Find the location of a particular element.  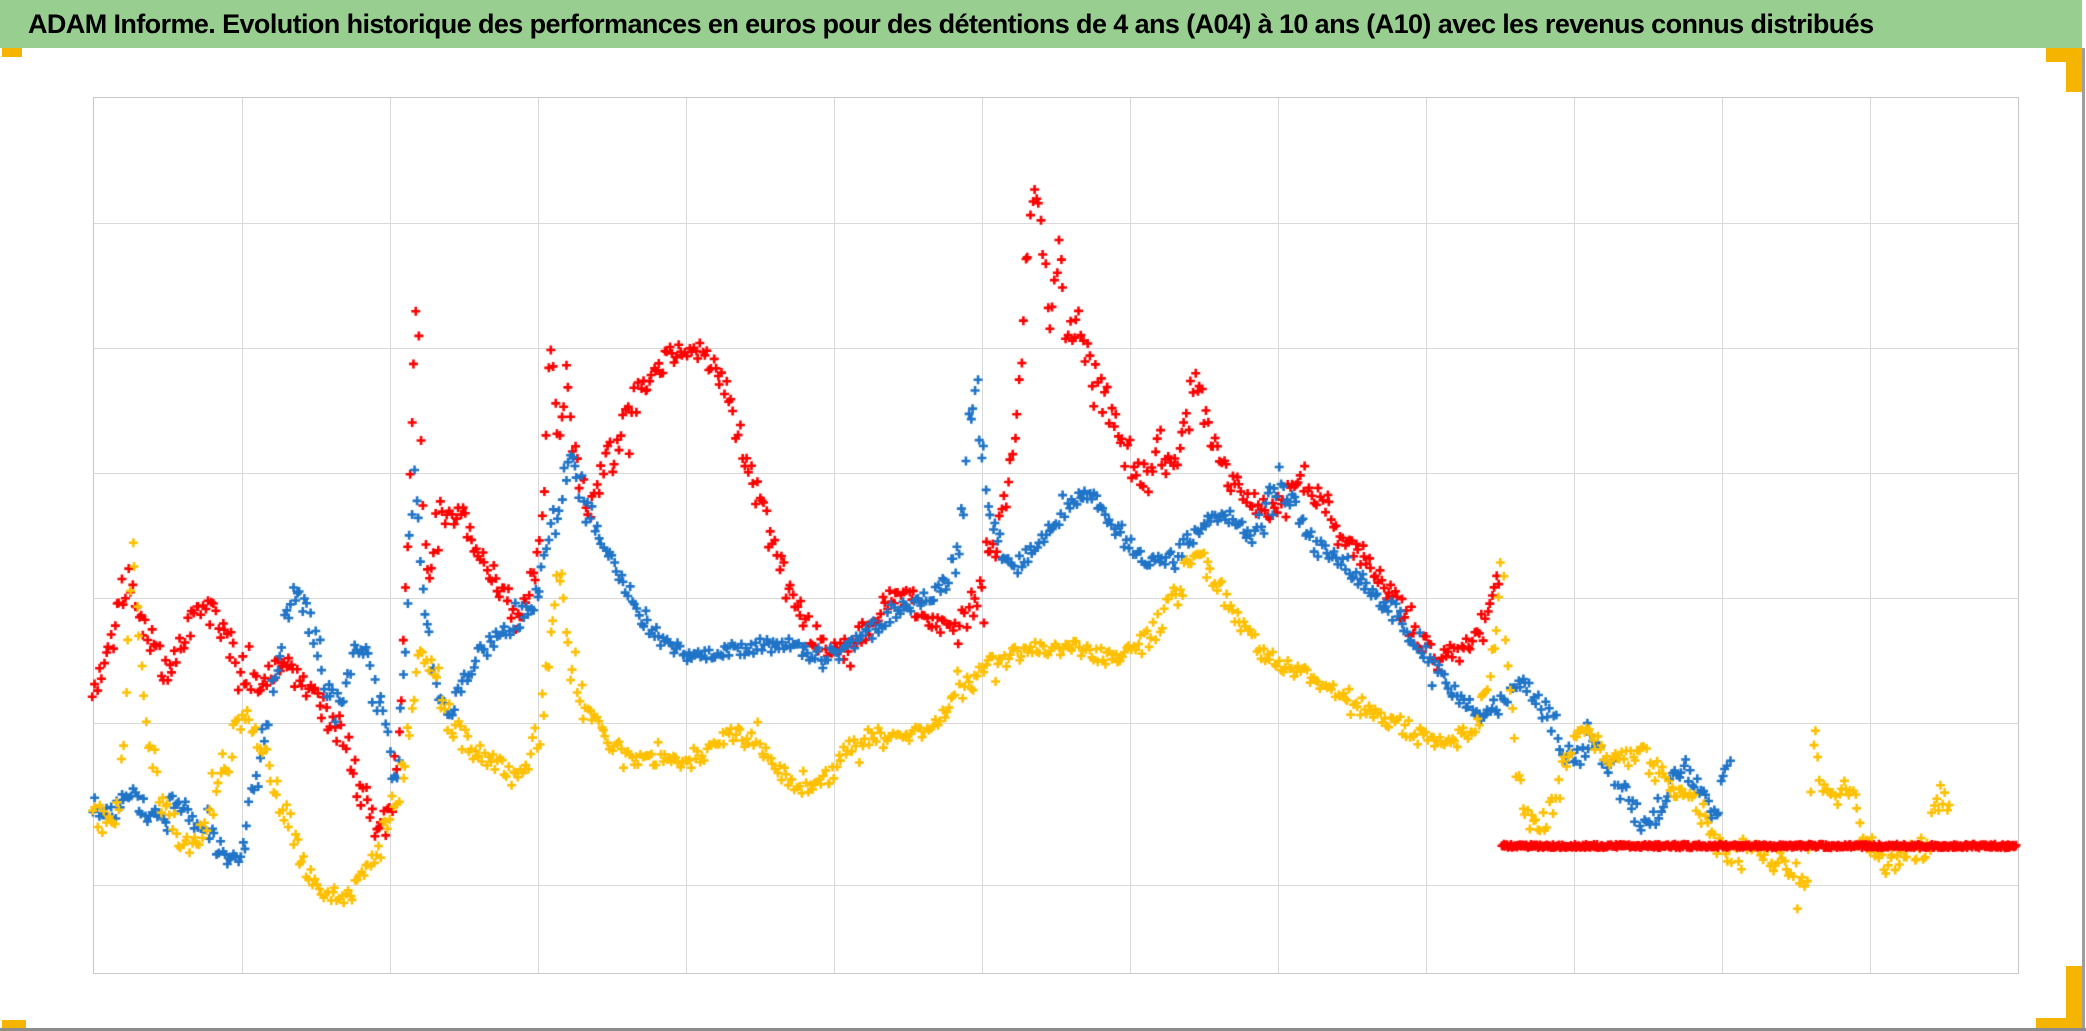

window-right-edge is located at coordinates (2083, 539).